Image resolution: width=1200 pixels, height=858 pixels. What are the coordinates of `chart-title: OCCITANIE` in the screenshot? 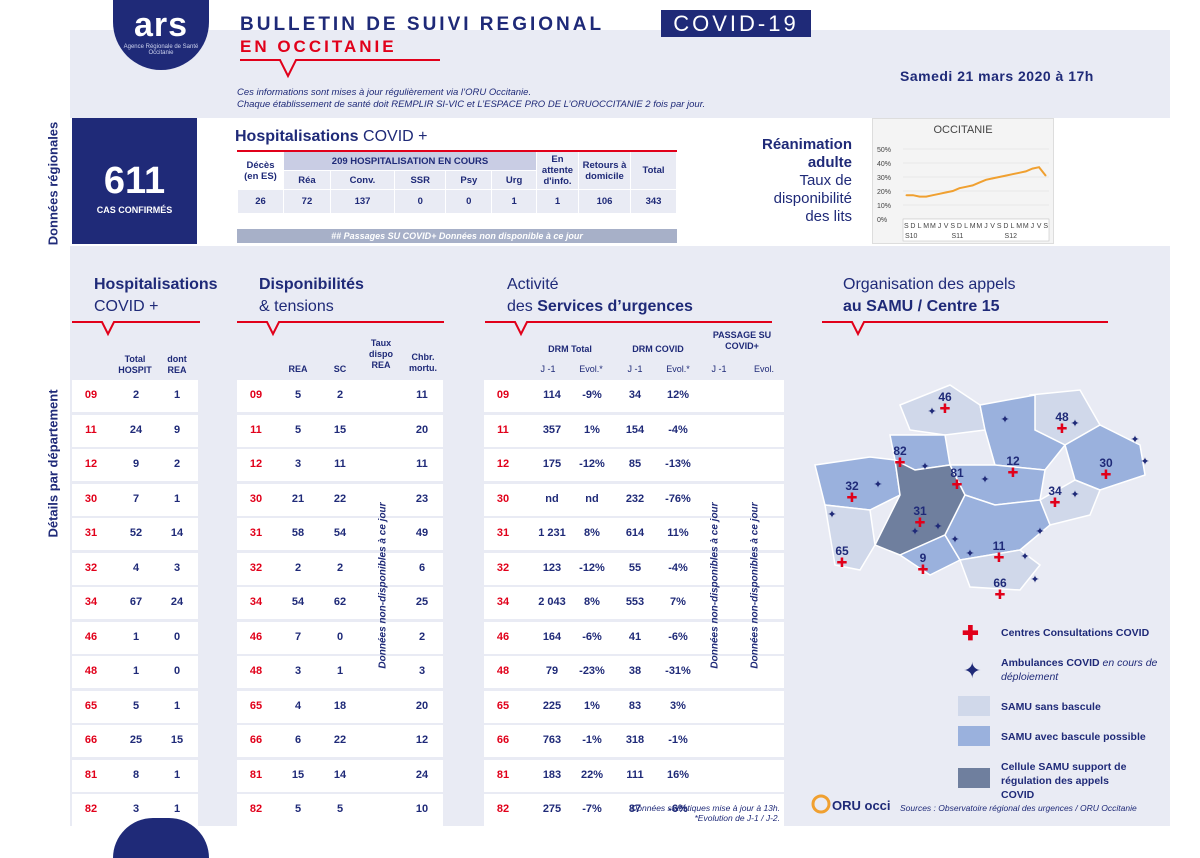 It's located at (962, 130).